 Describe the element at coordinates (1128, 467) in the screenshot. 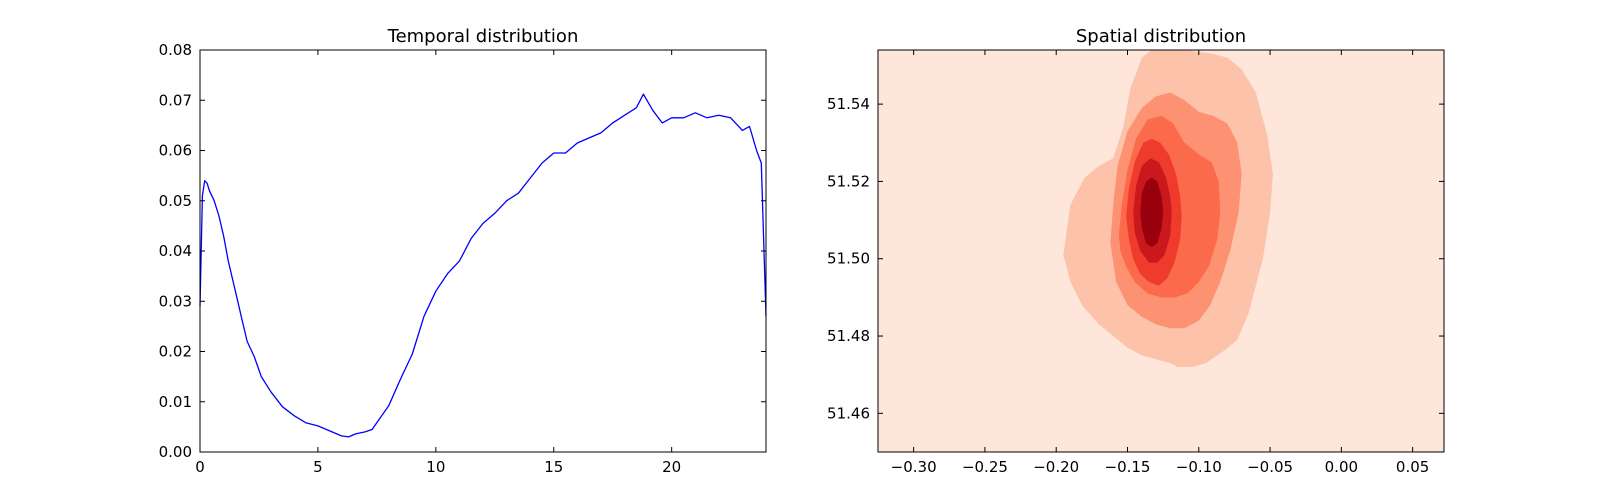

I see `x-tick-label: −0.15` at that location.